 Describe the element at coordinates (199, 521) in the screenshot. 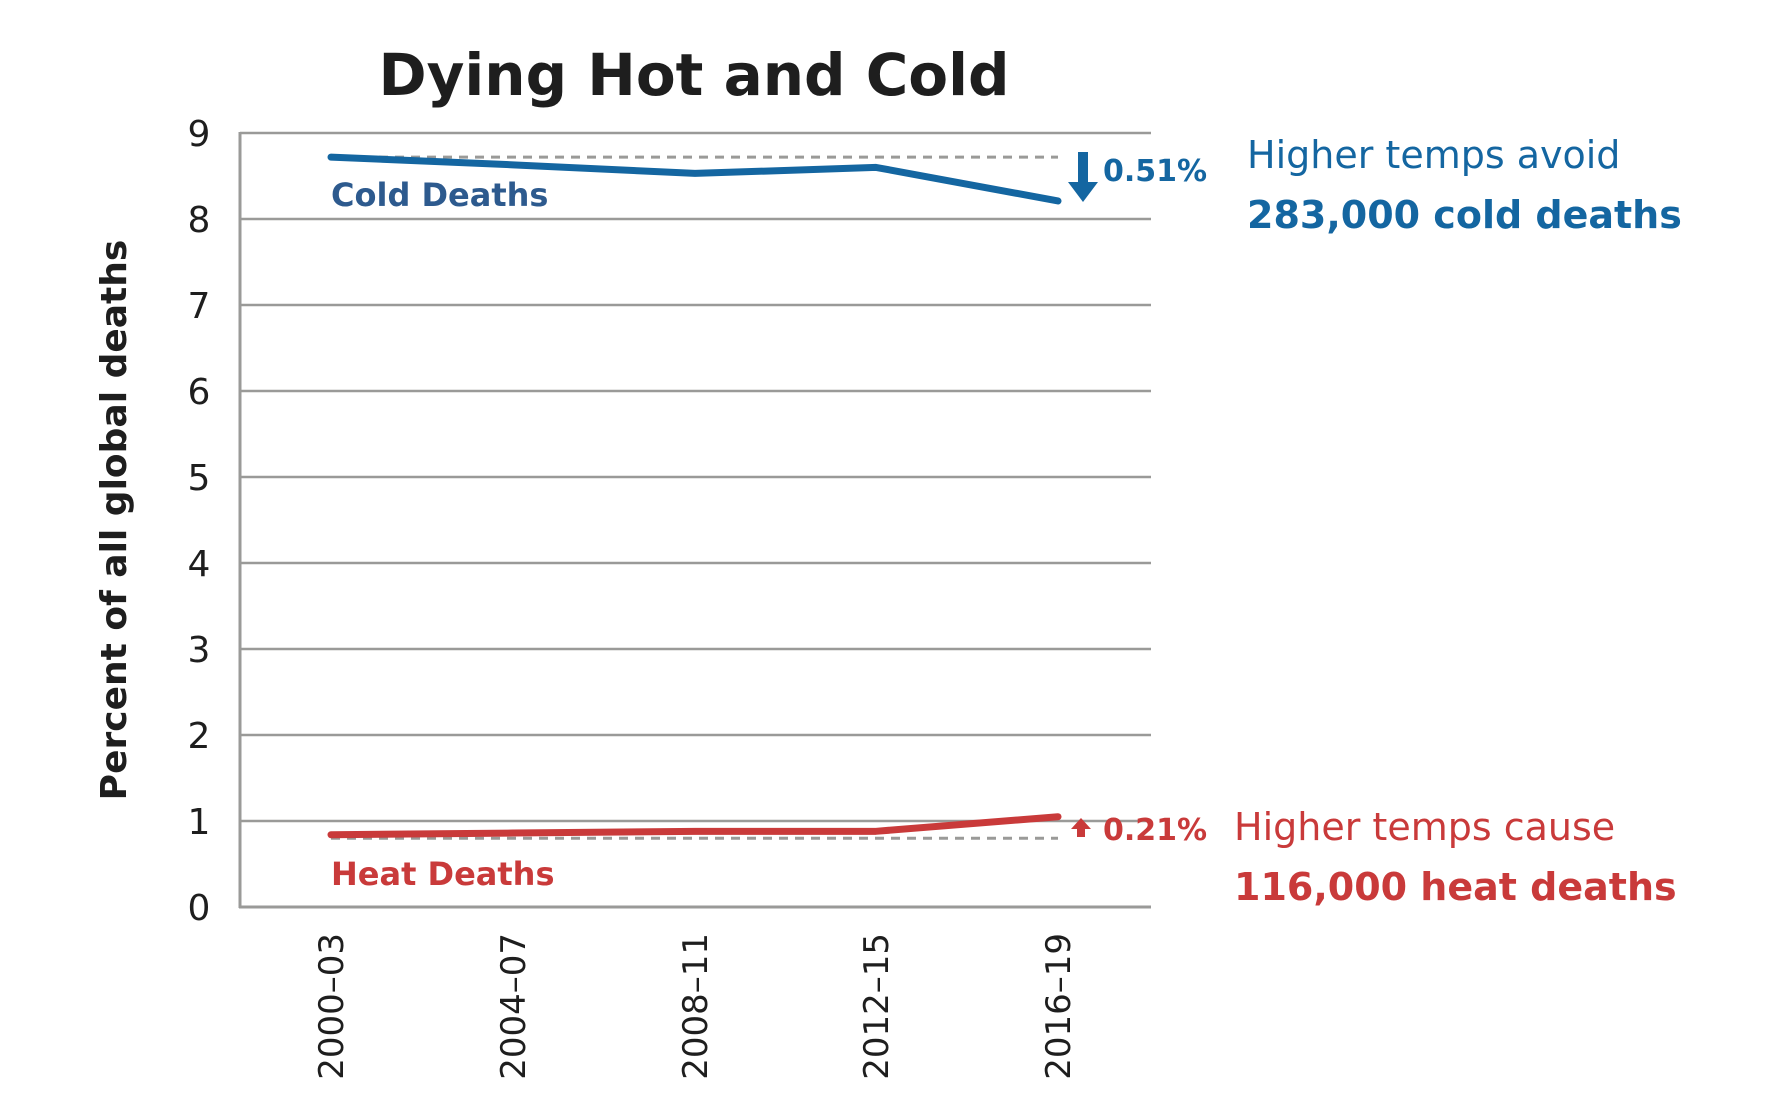

I see `y-tick-labels: 0 1 2 3 4 5 6 7 8 9` at that location.